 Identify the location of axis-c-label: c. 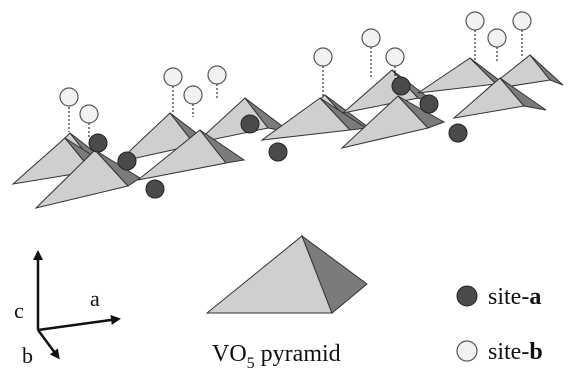
(19, 310).